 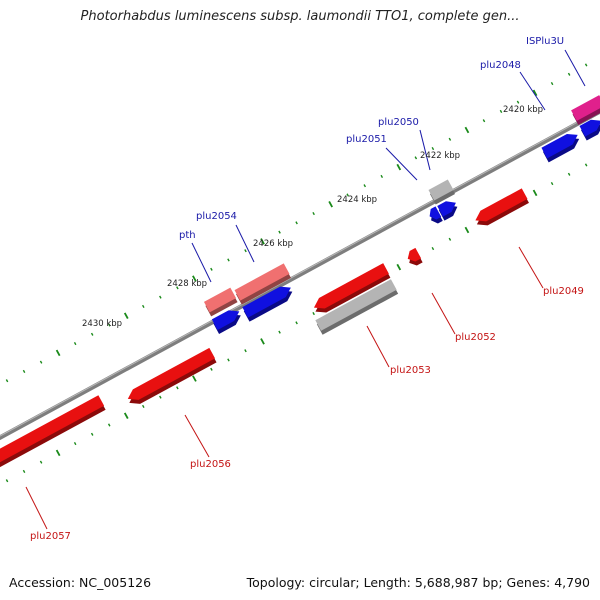 I want to click on gene-plu2048, so click(x=560, y=148).